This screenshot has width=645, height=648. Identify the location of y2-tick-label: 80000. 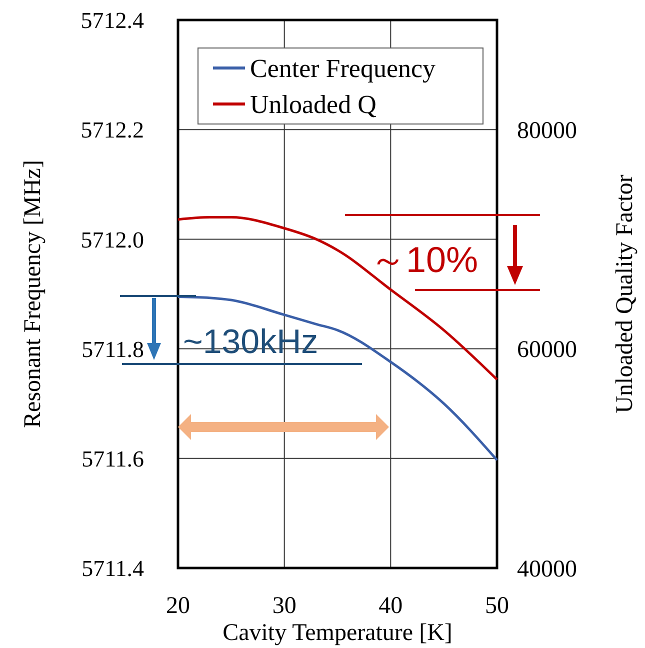
(547, 131).